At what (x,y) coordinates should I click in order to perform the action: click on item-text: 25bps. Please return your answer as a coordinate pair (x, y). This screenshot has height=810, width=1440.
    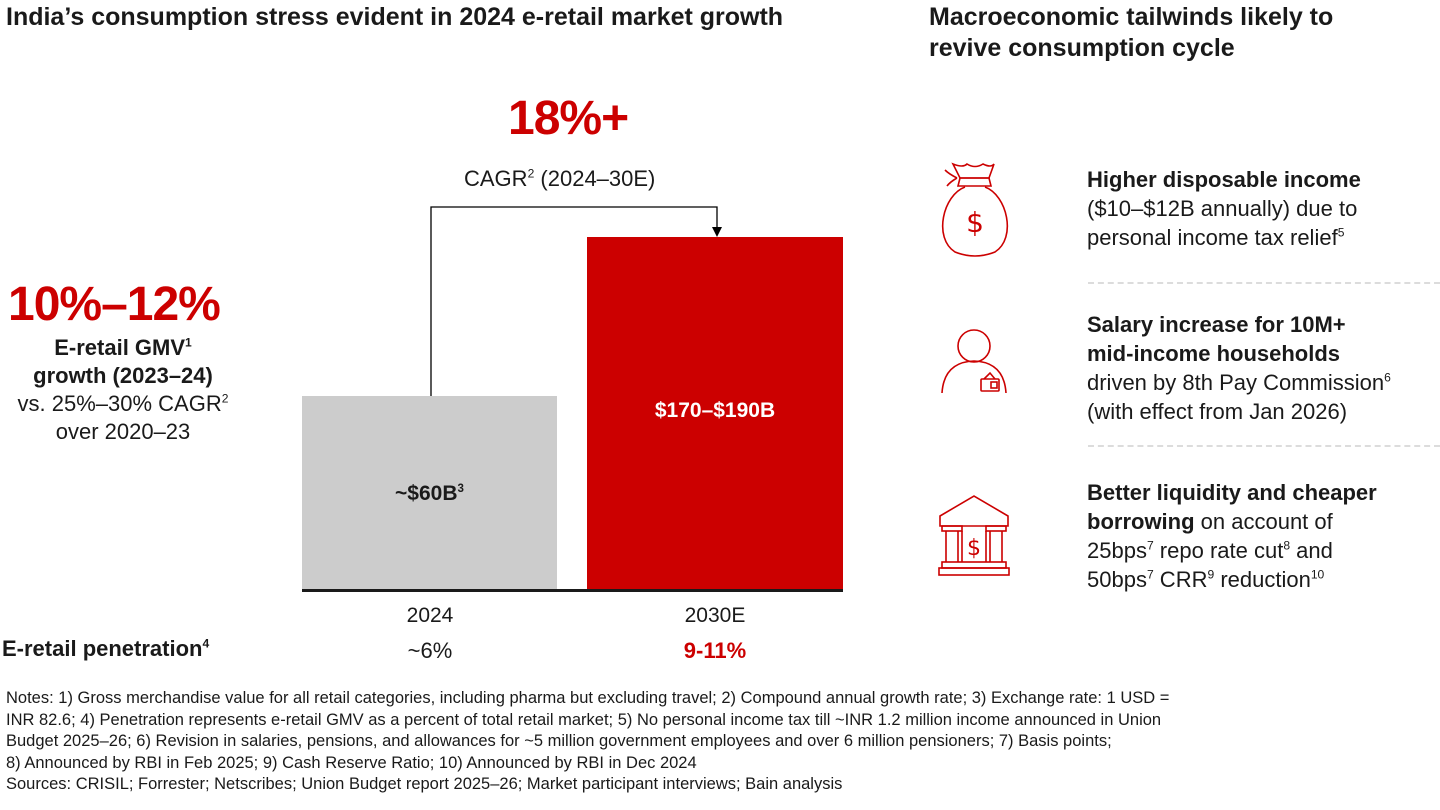
    Looking at the image, I should click on (1117, 550).